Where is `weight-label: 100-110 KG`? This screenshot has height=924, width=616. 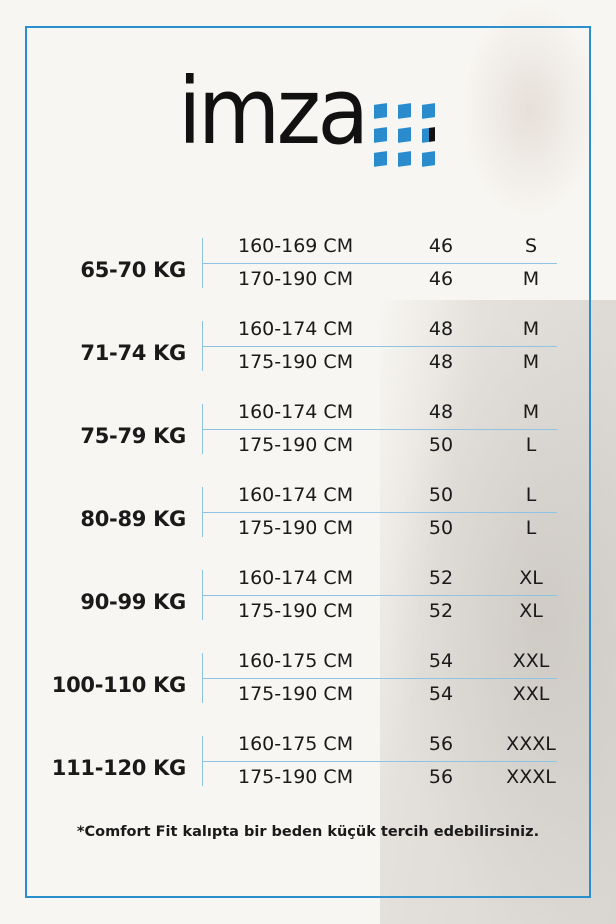 weight-label: 100-110 KG is located at coordinates (119, 685).